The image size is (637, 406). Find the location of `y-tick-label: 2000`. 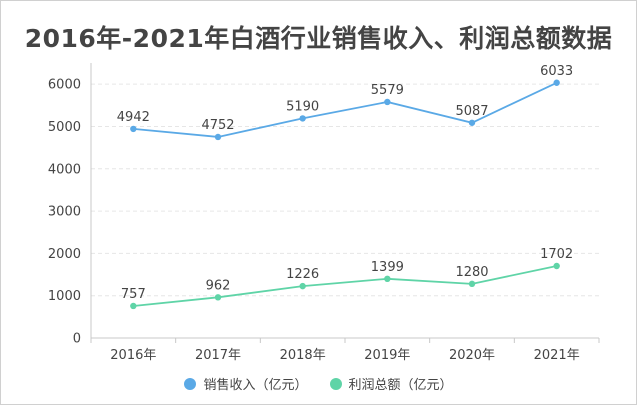

y-tick-label: 2000 is located at coordinates (64, 254).